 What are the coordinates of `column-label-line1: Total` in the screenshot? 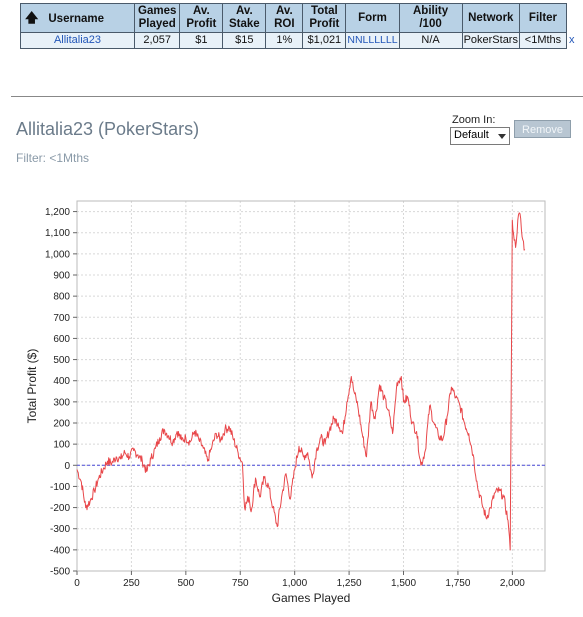 It's located at (324, 11).